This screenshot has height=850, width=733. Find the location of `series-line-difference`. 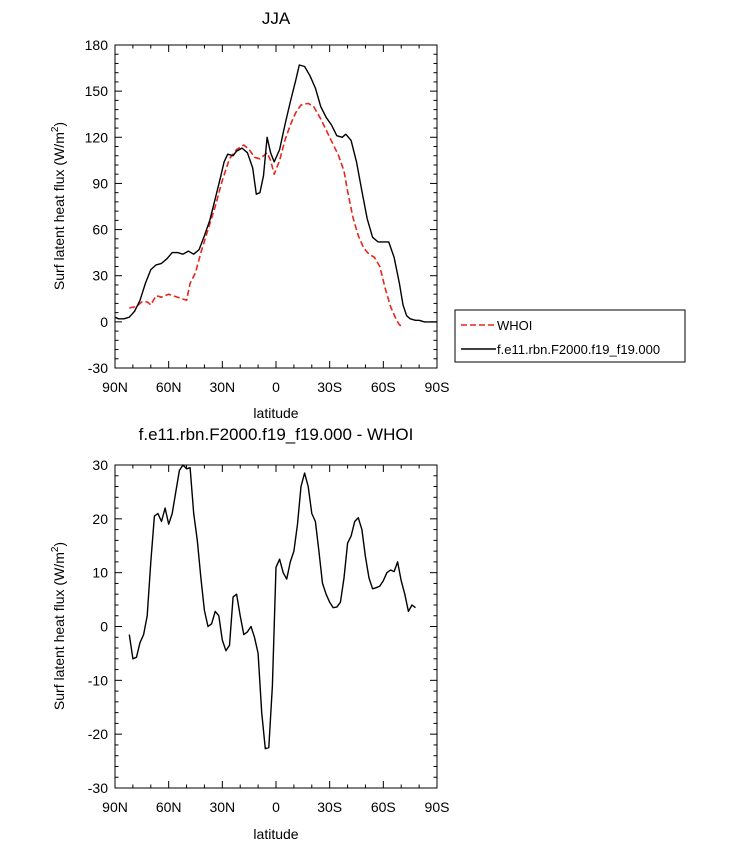

series-line-difference is located at coordinates (272, 607).